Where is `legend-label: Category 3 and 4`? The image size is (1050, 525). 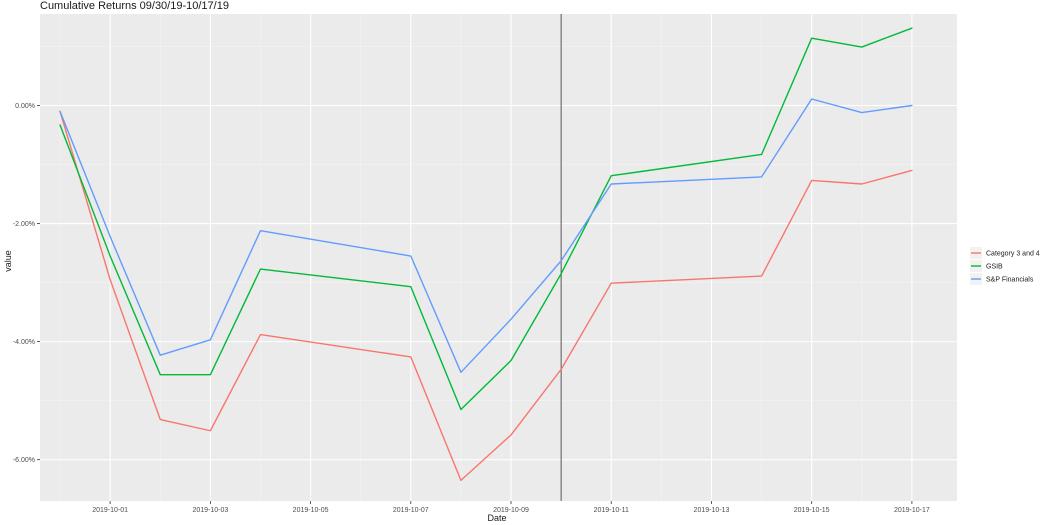 legend-label: Category 3 and 4 is located at coordinates (1013, 254).